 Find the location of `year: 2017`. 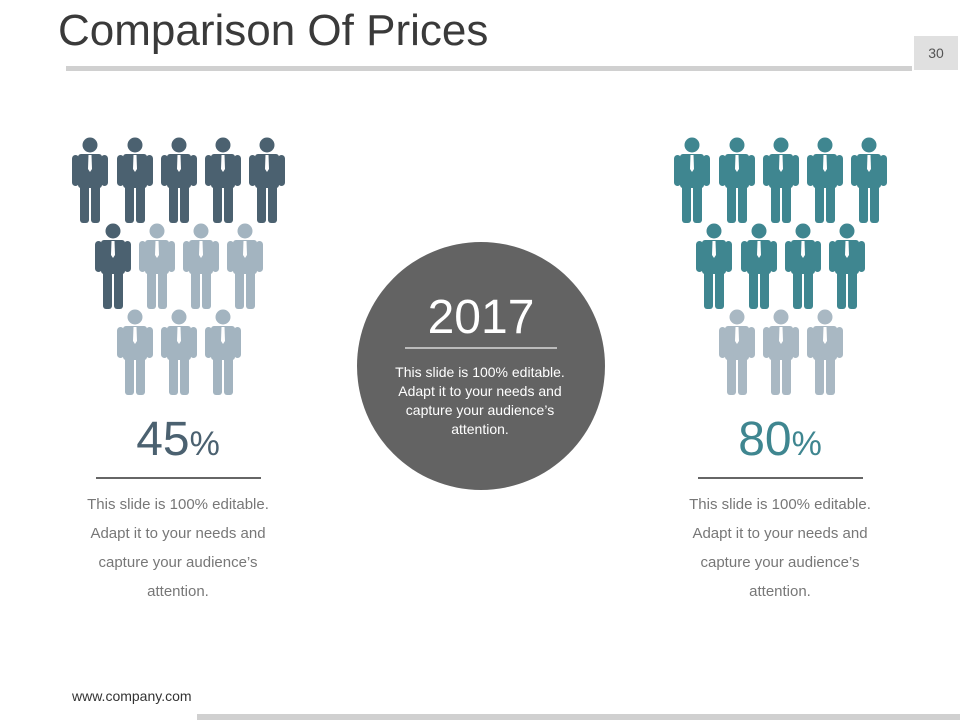

year: 2017 is located at coordinates (481, 317).